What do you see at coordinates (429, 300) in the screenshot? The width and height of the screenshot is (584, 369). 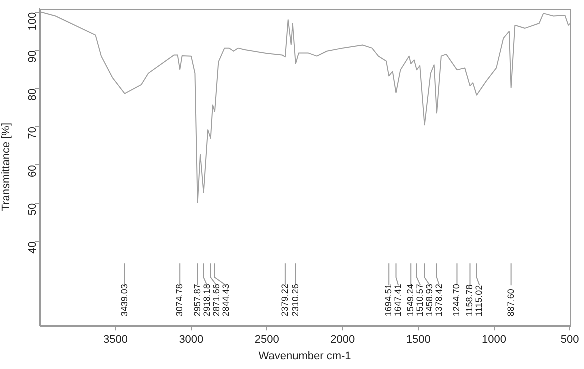 I see `annotation: 1458.93` at bounding box center [429, 300].